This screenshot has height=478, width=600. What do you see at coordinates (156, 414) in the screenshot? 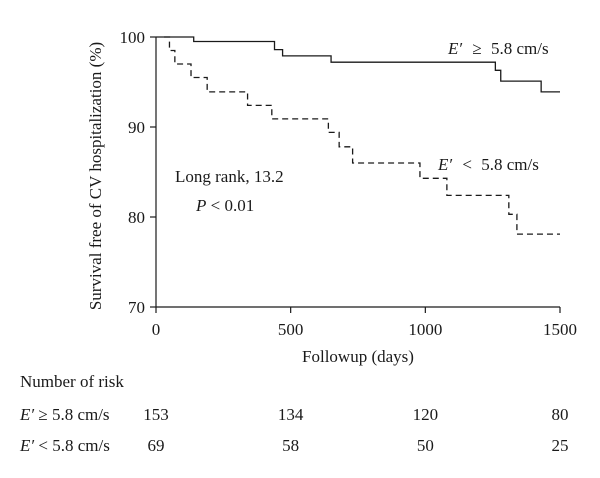
I see `risk-count: 153` at bounding box center [156, 414].